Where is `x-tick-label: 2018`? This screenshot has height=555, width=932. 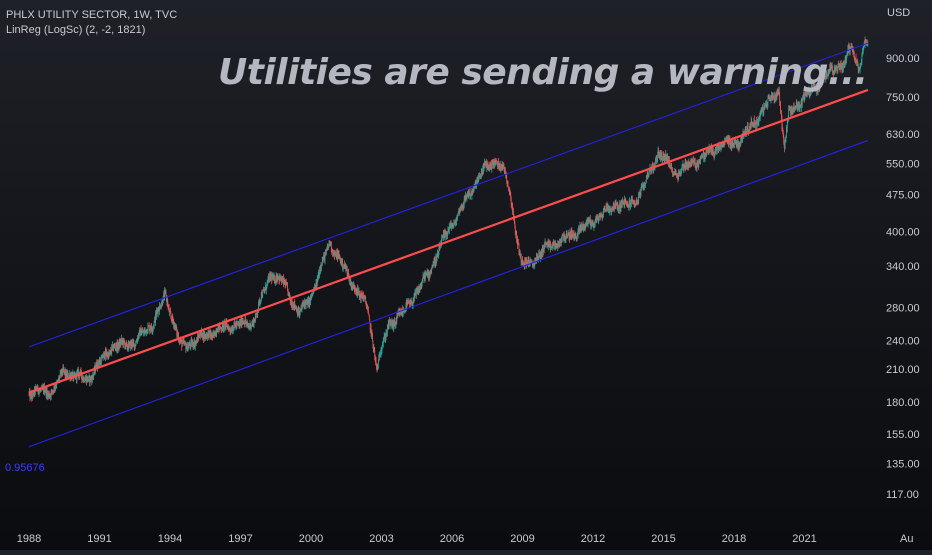
x-tick-label: 2018 is located at coordinates (734, 539).